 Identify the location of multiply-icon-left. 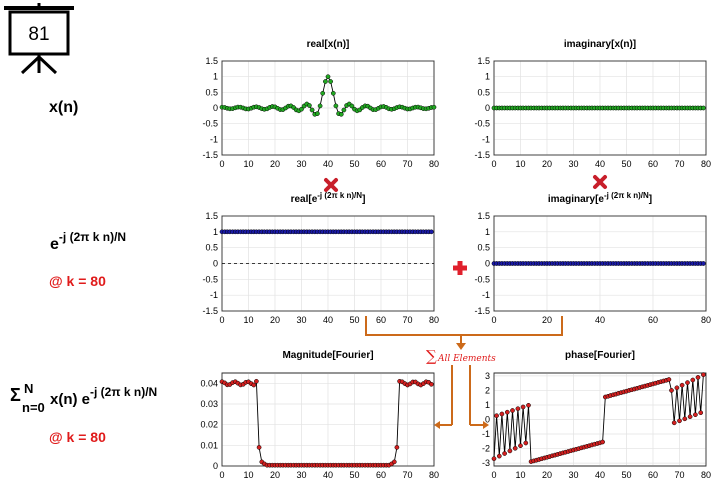
(331, 185).